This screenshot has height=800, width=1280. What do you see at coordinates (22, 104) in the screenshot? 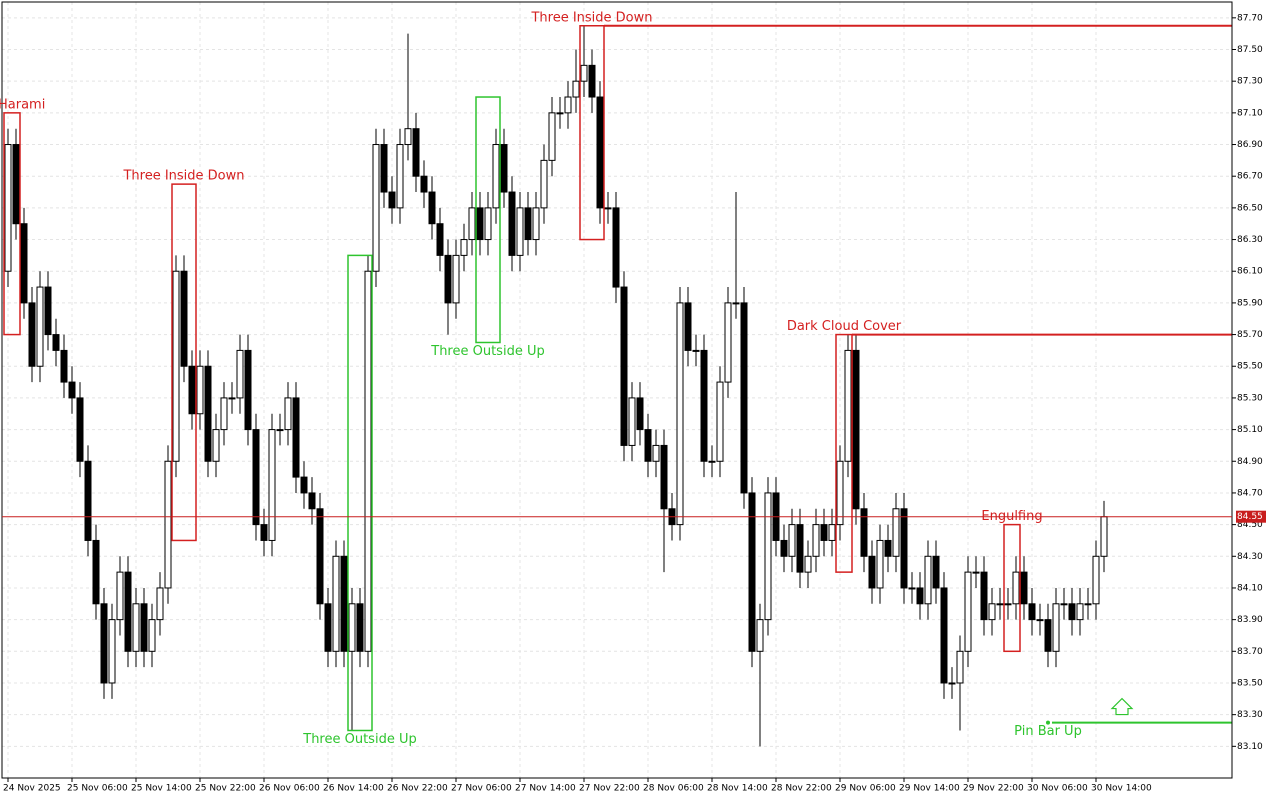
I see `pattern-label: Harami` at bounding box center [22, 104].